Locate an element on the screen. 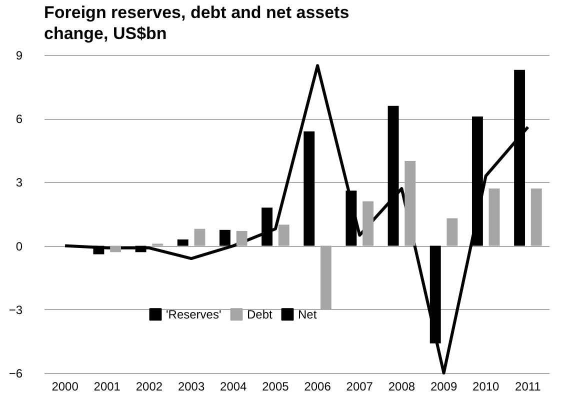  x-tick-label: 2005 is located at coordinates (276, 387).